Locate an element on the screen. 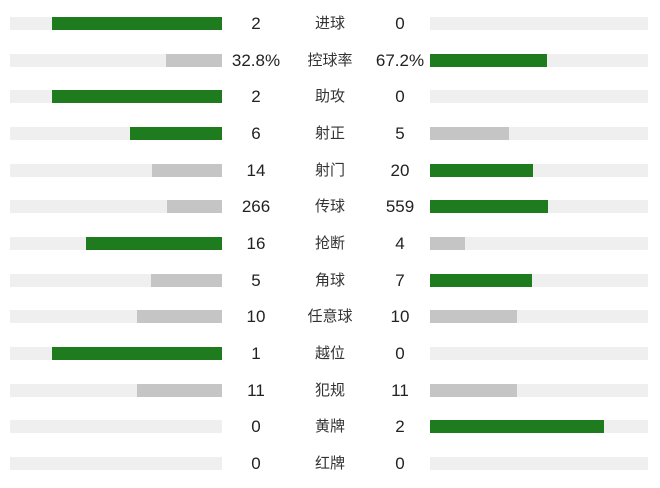 This screenshot has height=488, width=660. stat-label: 控球率 is located at coordinates (330, 60).